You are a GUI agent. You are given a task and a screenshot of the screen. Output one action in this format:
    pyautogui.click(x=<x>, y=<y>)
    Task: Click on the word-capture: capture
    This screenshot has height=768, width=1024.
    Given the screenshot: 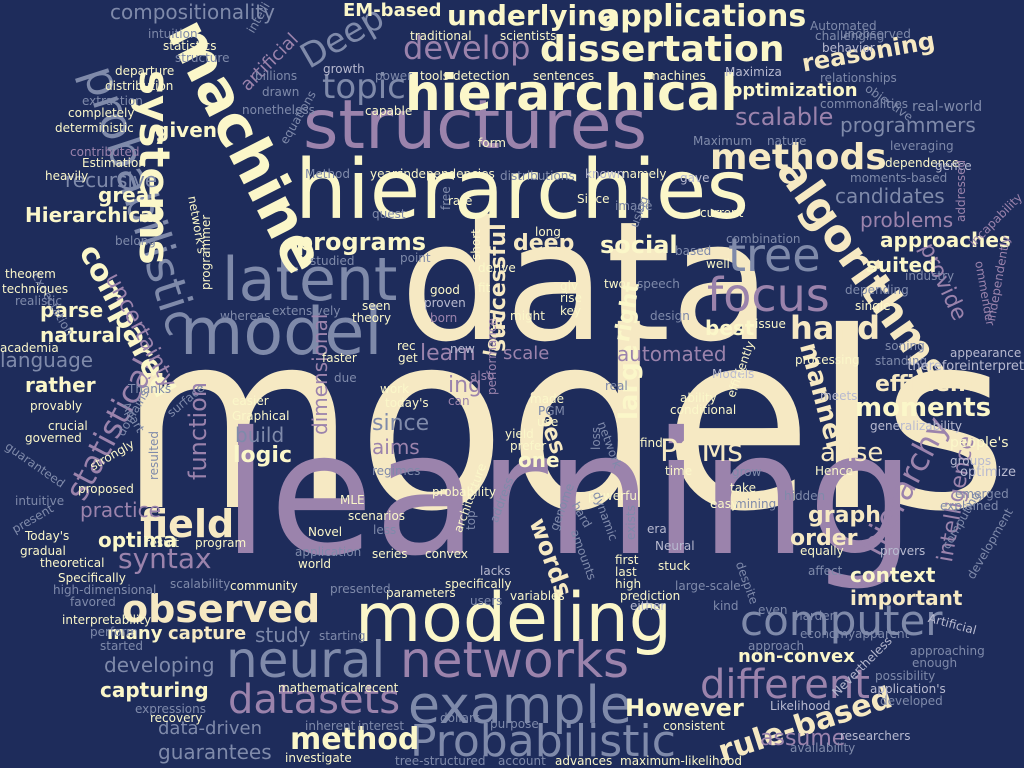 What is the action you would take?
    pyautogui.click(x=207, y=633)
    